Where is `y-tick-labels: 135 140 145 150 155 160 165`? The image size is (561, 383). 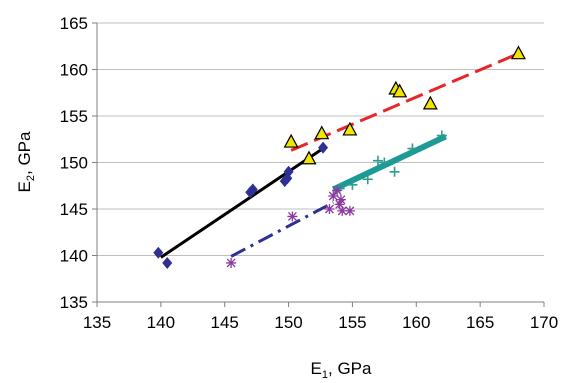 y-tick-labels: 135 140 145 150 155 160 165 is located at coordinates (74, 163).